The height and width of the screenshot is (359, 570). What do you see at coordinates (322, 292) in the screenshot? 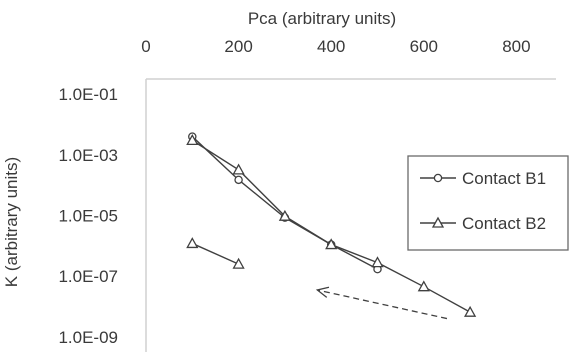
I see `arrow-head` at bounding box center [322, 292].